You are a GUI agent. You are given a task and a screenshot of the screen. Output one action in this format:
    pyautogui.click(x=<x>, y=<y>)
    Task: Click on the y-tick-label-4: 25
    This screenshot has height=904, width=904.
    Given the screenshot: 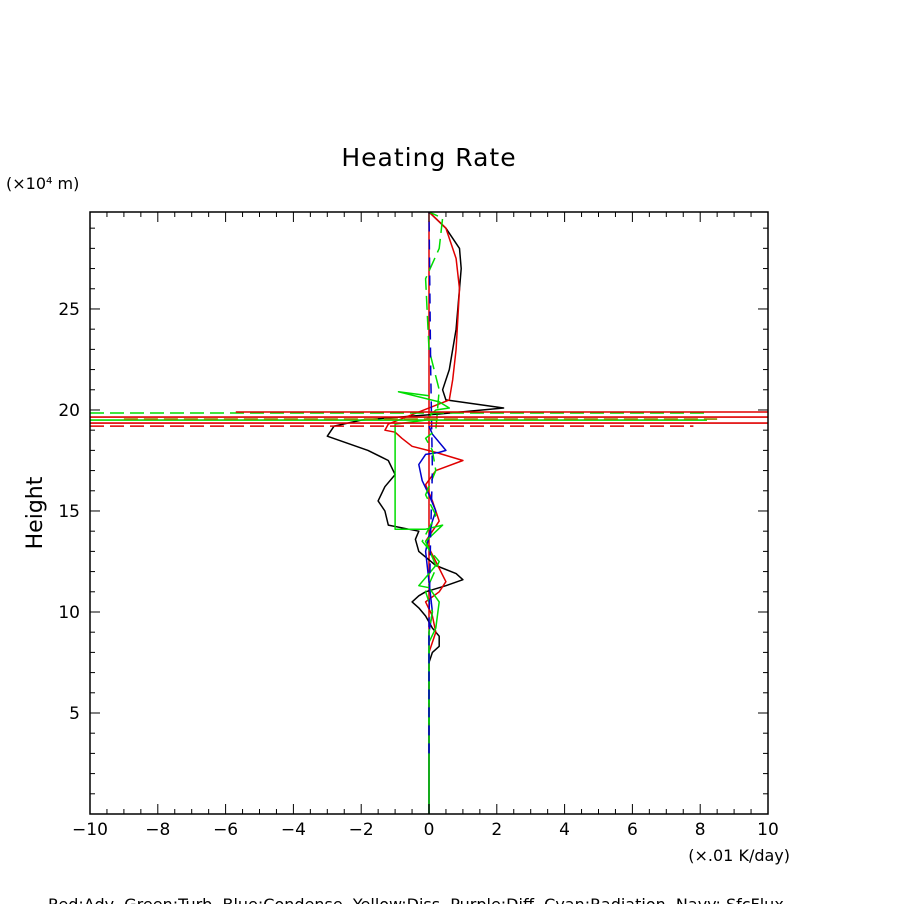 What is the action you would take?
    pyautogui.click(x=69, y=310)
    